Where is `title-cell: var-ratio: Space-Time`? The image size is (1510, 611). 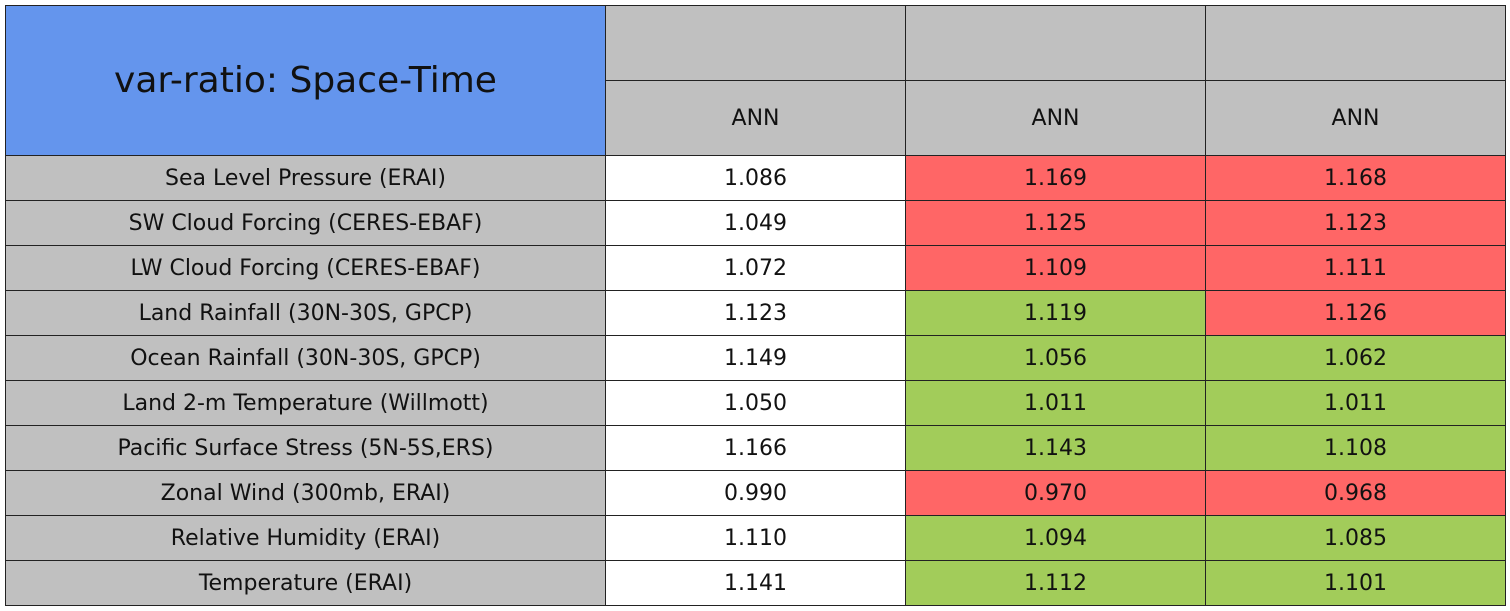
title-cell: var-ratio: Space-Time is located at coordinates (305, 80).